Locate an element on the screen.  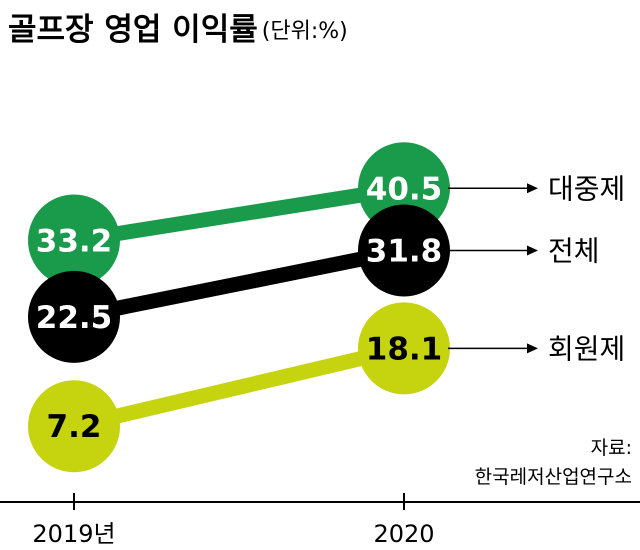
data-label: 40.5 is located at coordinates (404, 189).